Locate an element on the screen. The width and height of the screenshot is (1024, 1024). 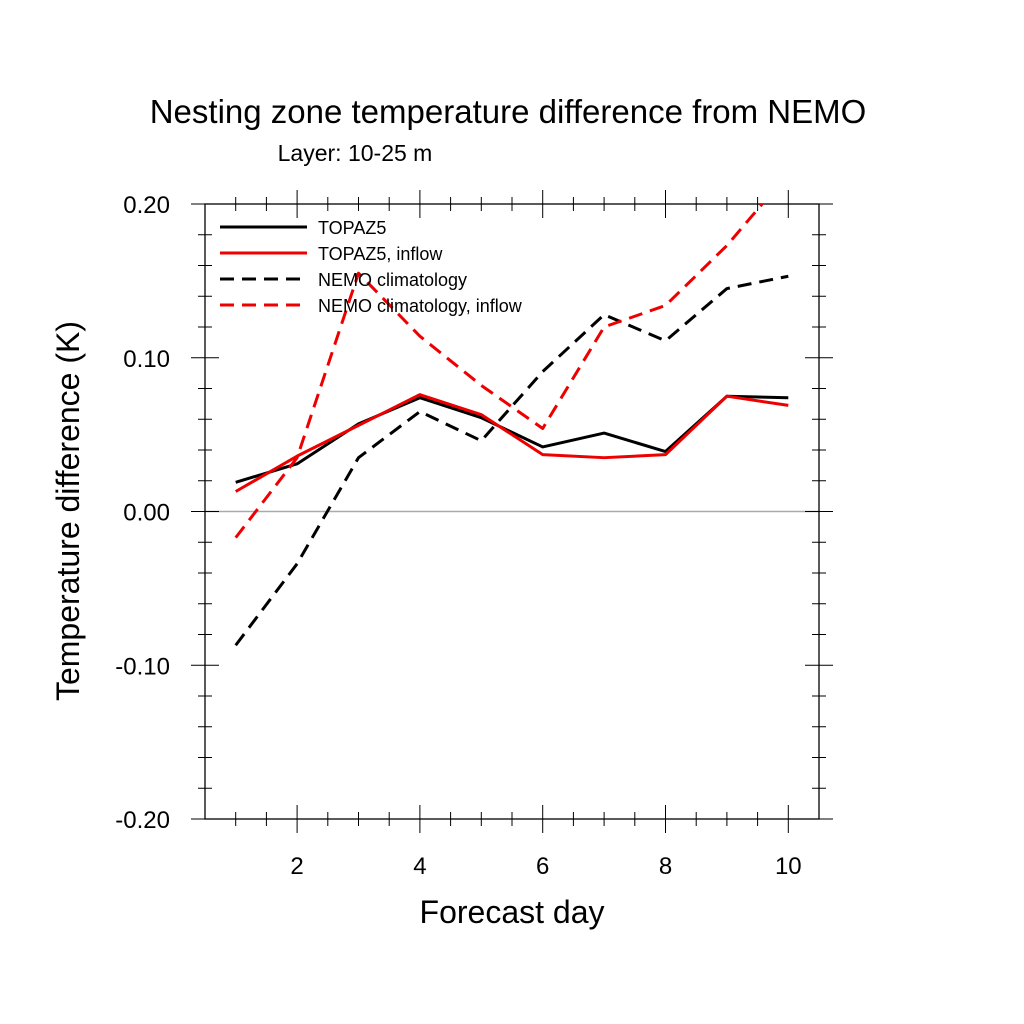
legend-label: NEMO climatology is located at coordinates (392, 280).